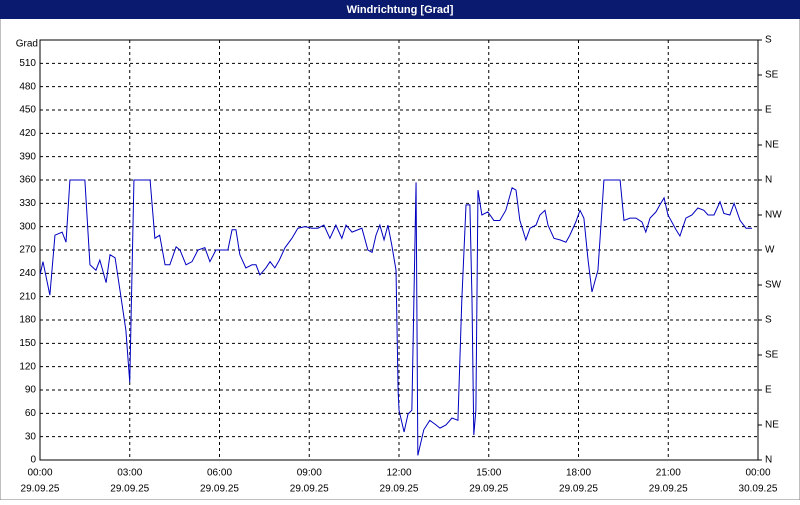 The height and width of the screenshot is (505, 800). I want to click on y-tick-label: 510, so click(27, 63).